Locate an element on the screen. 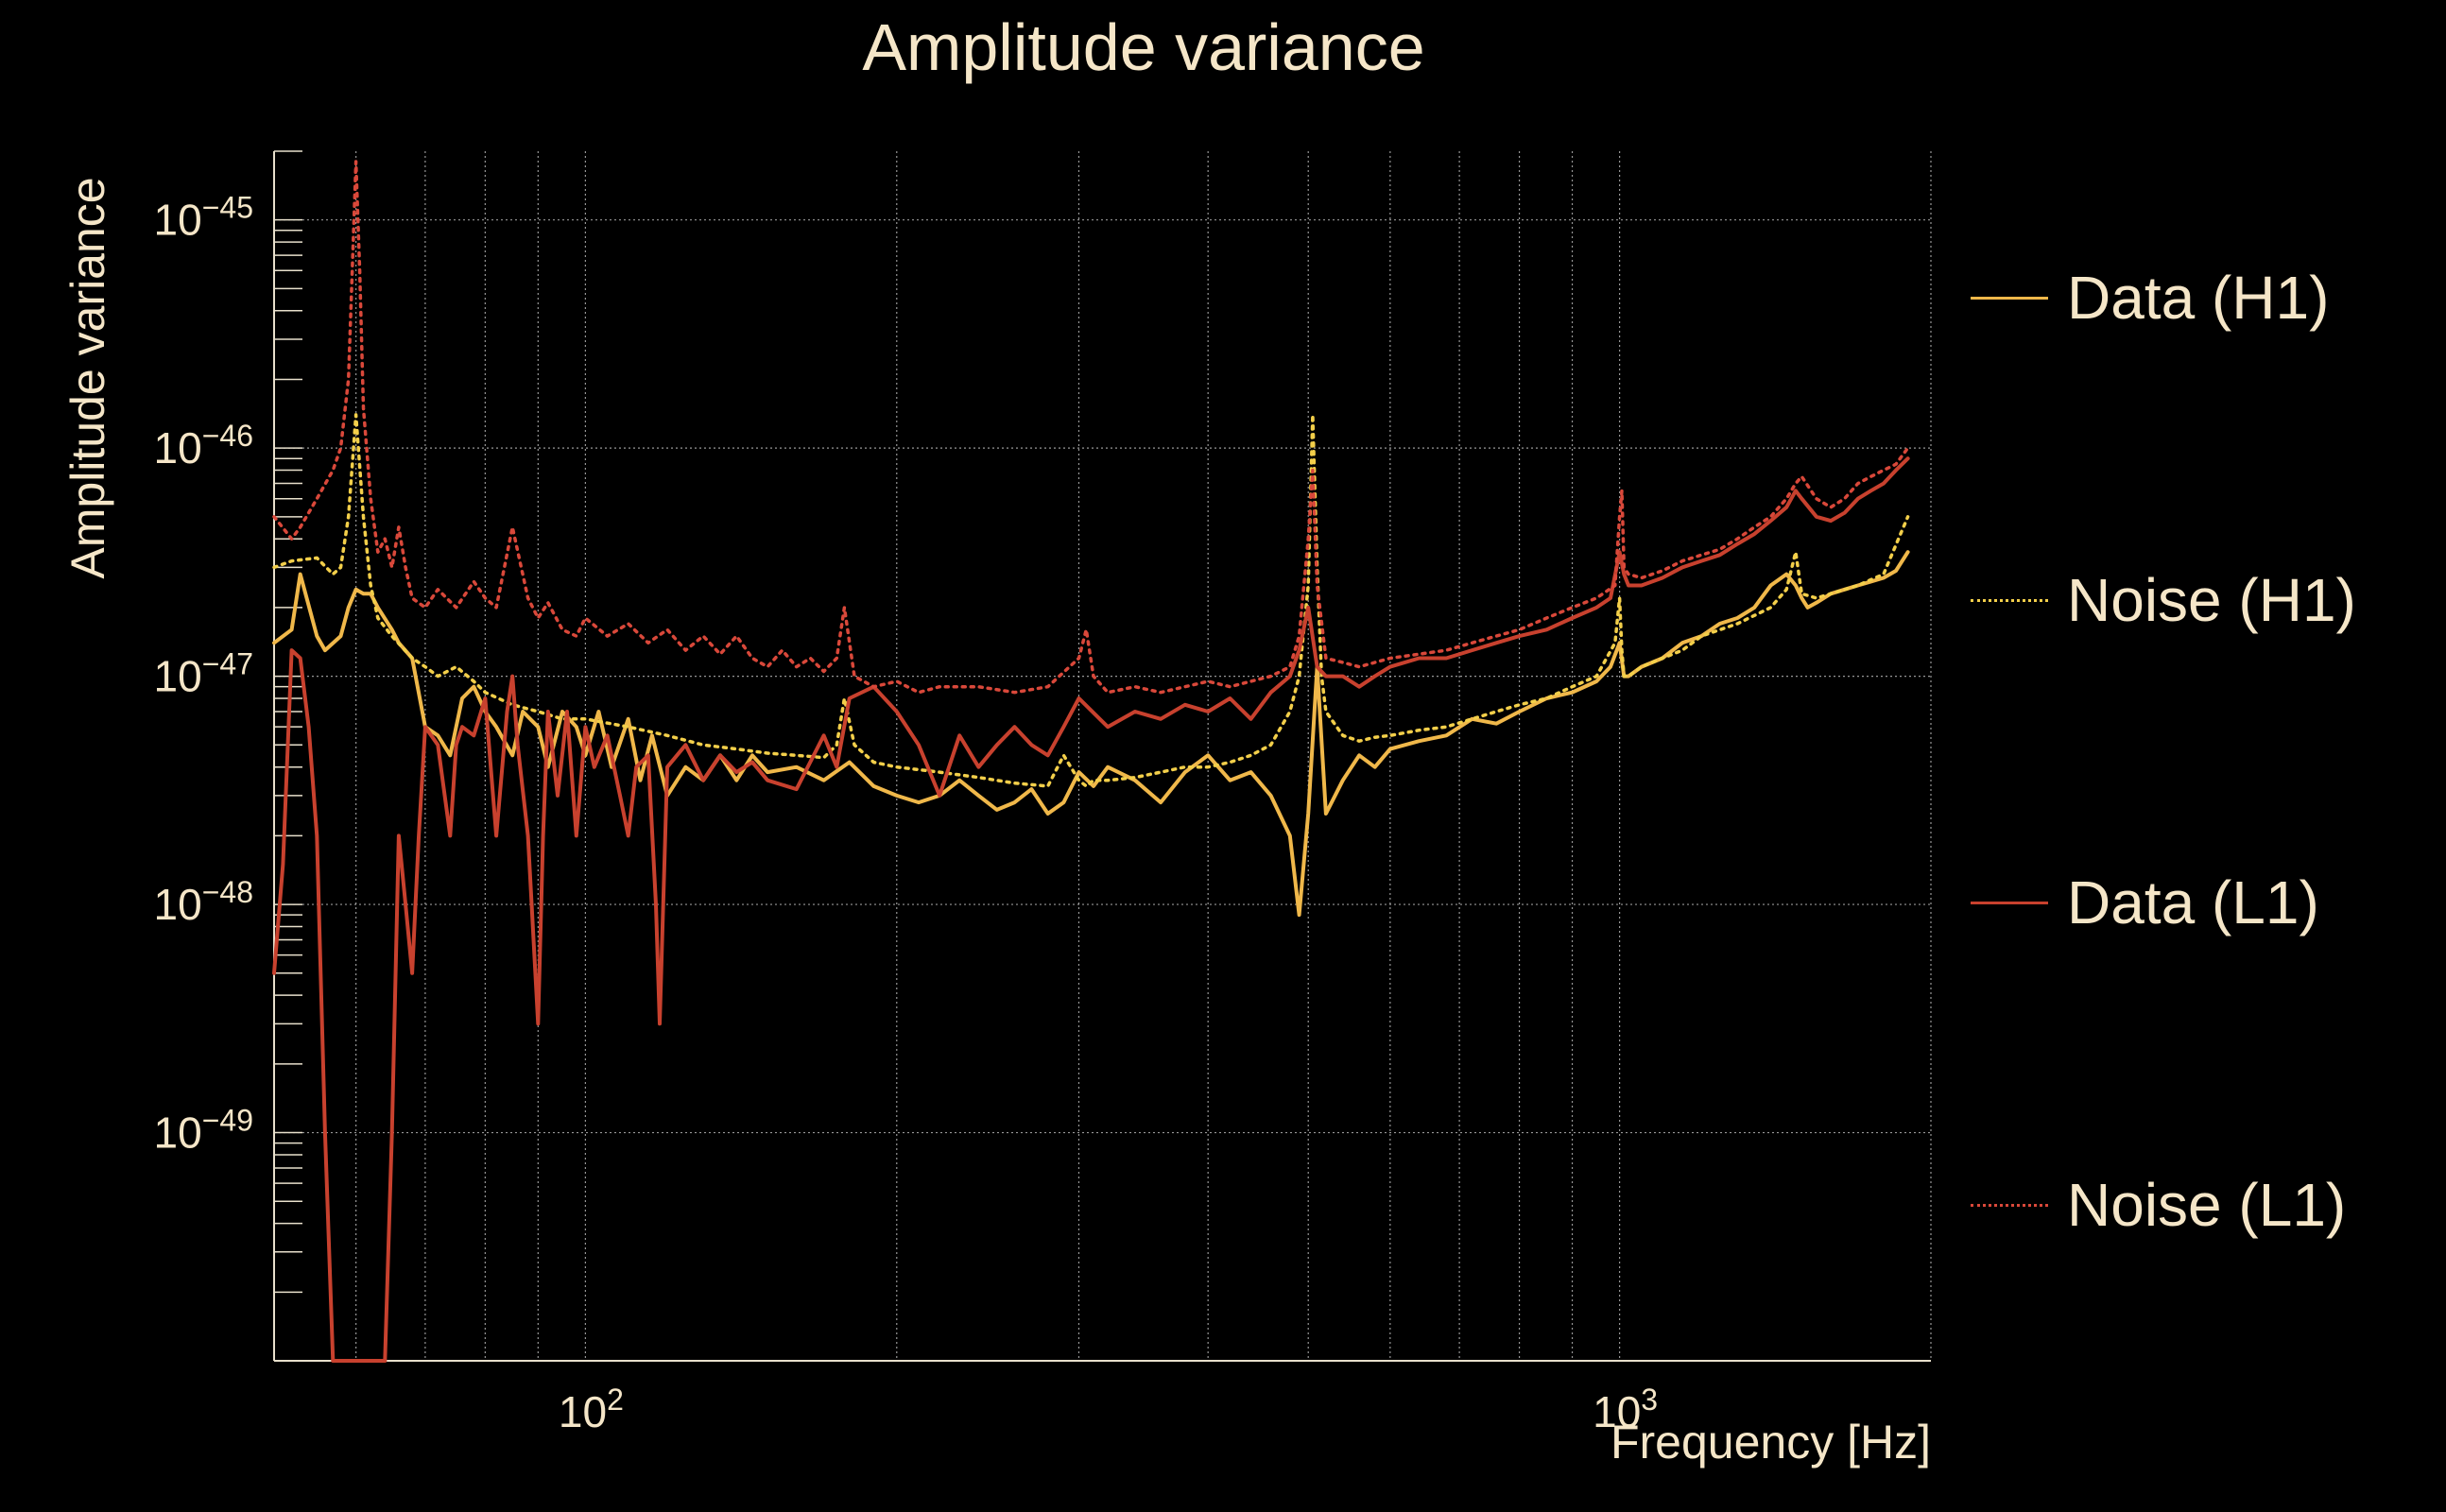  x-tick-label: 10² is located at coordinates (591, 1409).